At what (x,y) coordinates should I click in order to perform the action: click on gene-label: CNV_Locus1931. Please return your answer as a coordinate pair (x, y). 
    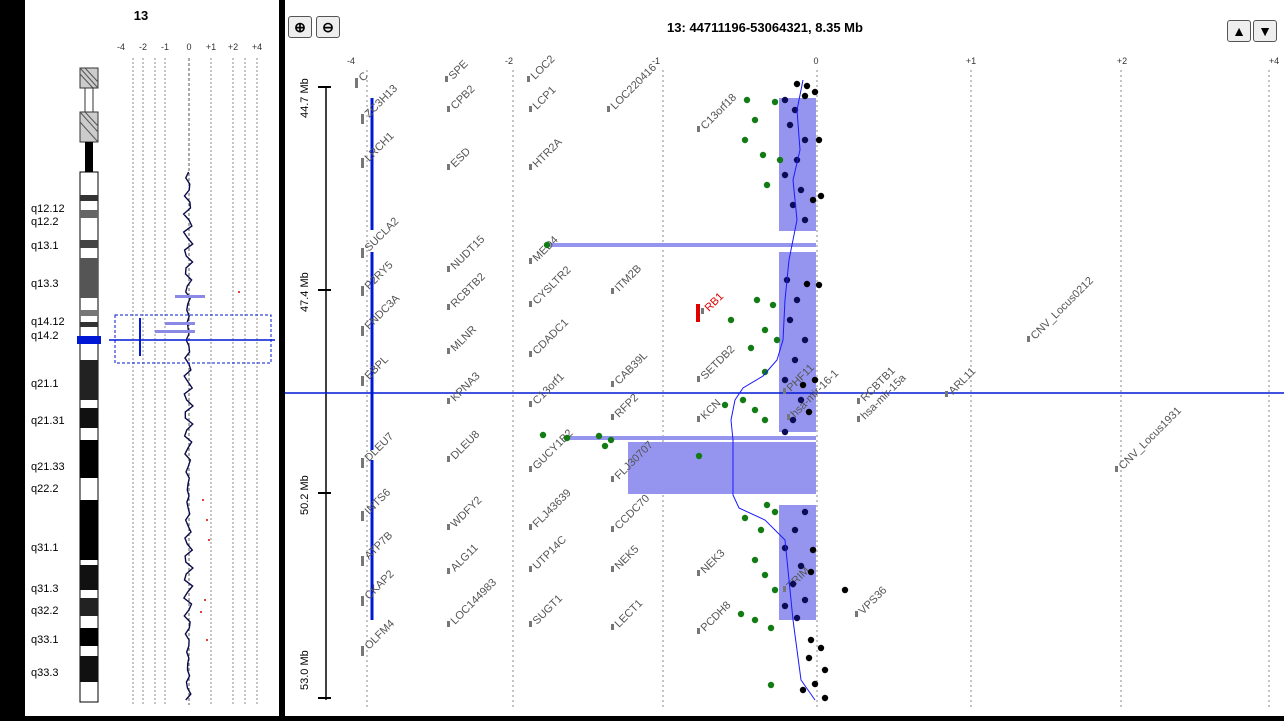
    Looking at the image, I should click on (1150, 438).